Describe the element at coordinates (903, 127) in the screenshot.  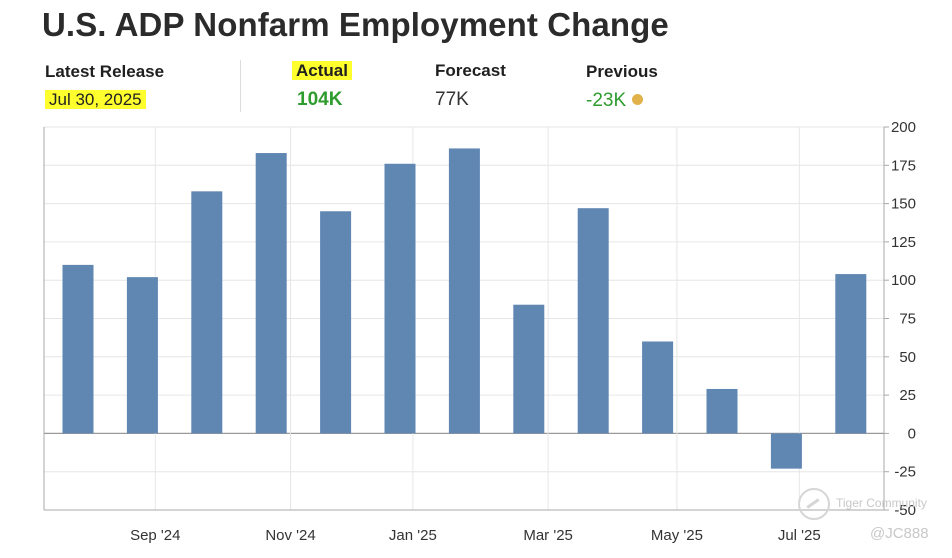
I see `y-tick-label: 200` at that location.